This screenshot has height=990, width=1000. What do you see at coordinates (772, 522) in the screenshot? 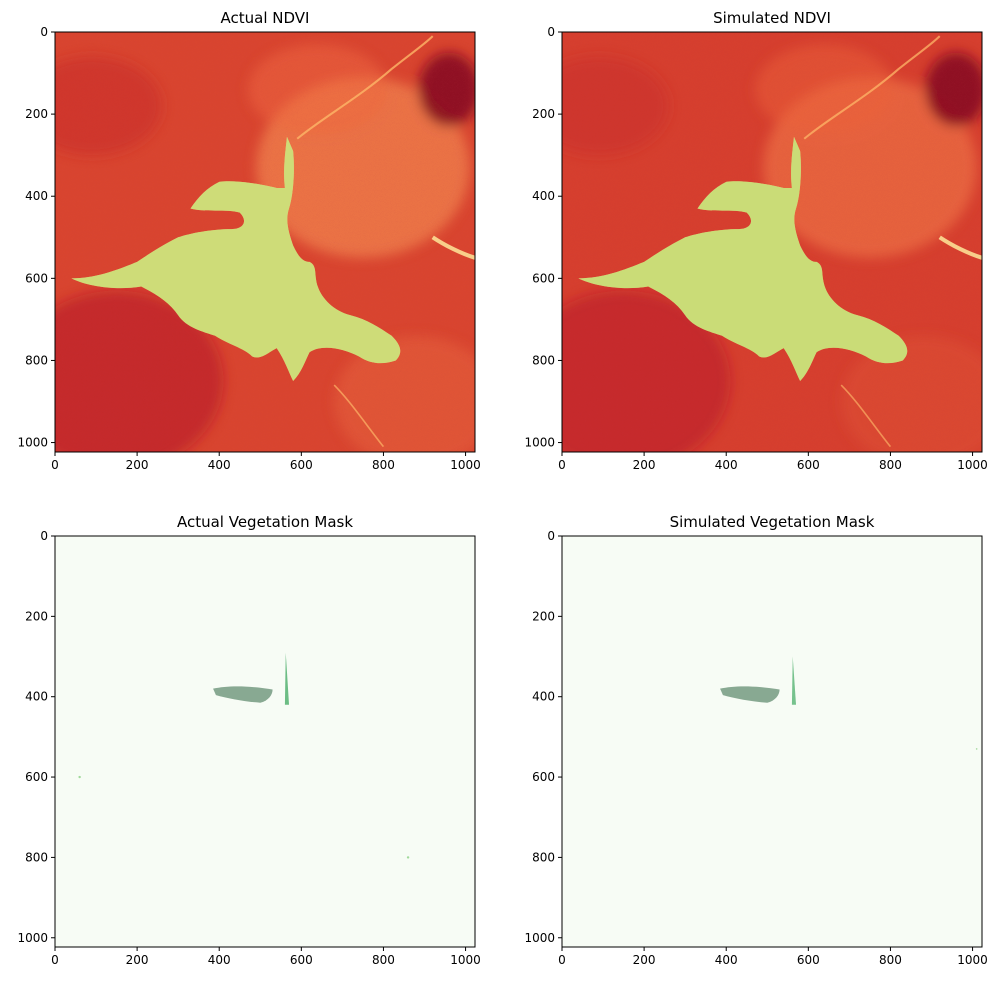
I see `panel-title: Simulated Vegetation Mask` at bounding box center [772, 522].